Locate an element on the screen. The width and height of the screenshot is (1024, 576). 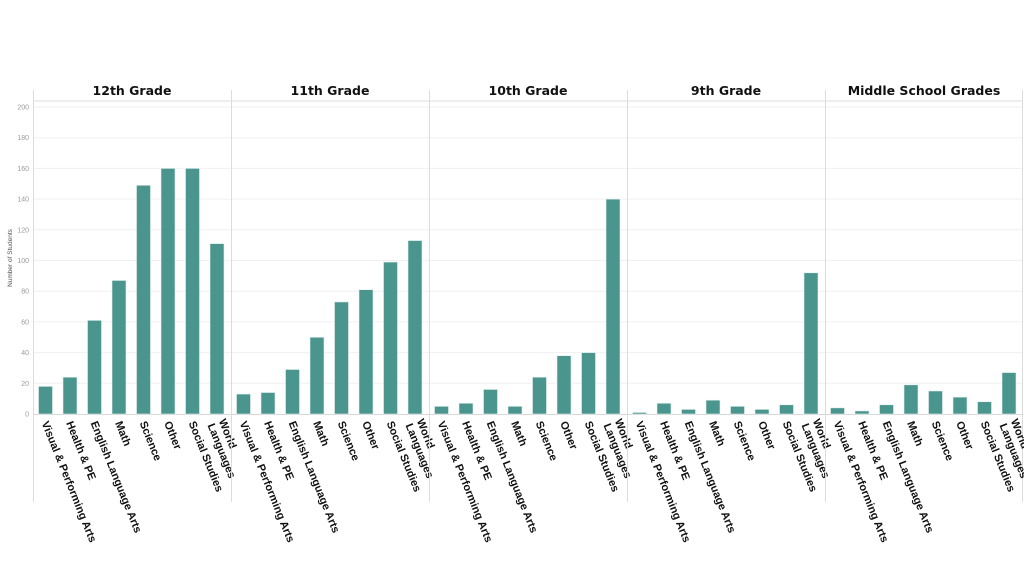
panel-title: 9th Grade is located at coordinates (726, 90).